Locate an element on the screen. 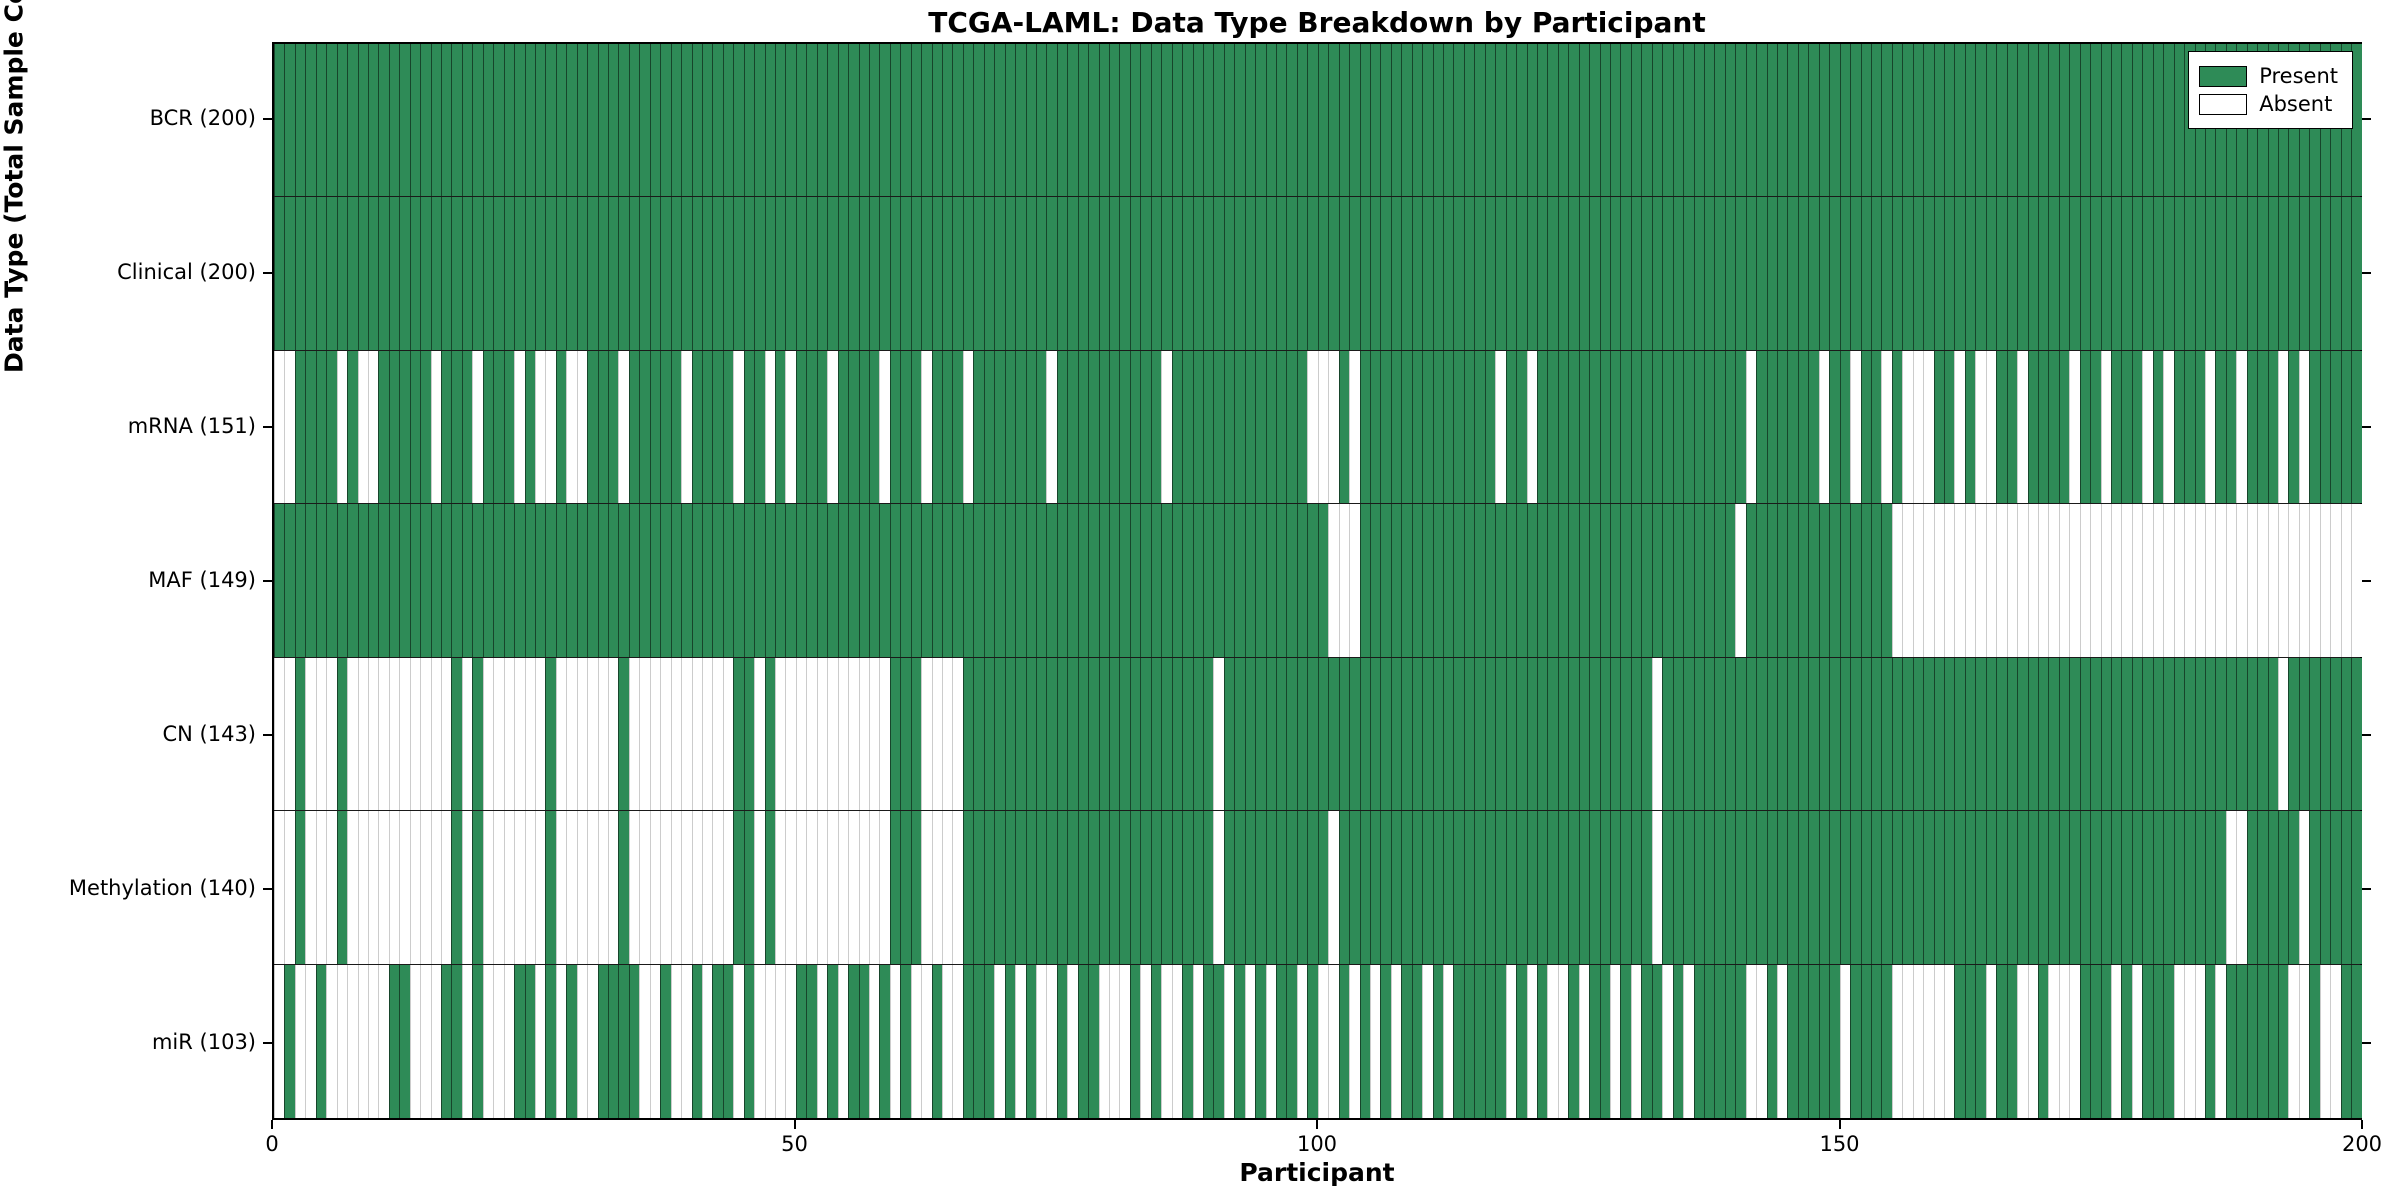 Image resolution: width=2400 pixels, height=1200 pixels. legend: Present Absent is located at coordinates (2270, 90).